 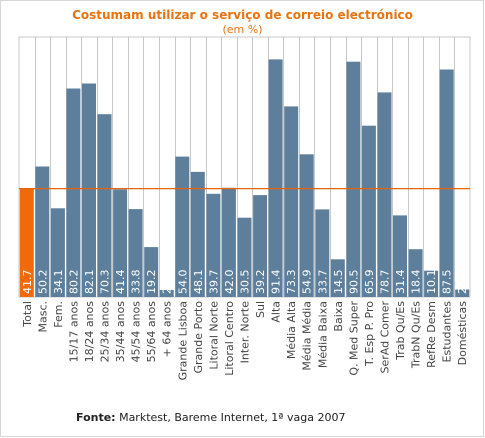 I want to click on category-label-18: Média Média, so click(x=307, y=336).